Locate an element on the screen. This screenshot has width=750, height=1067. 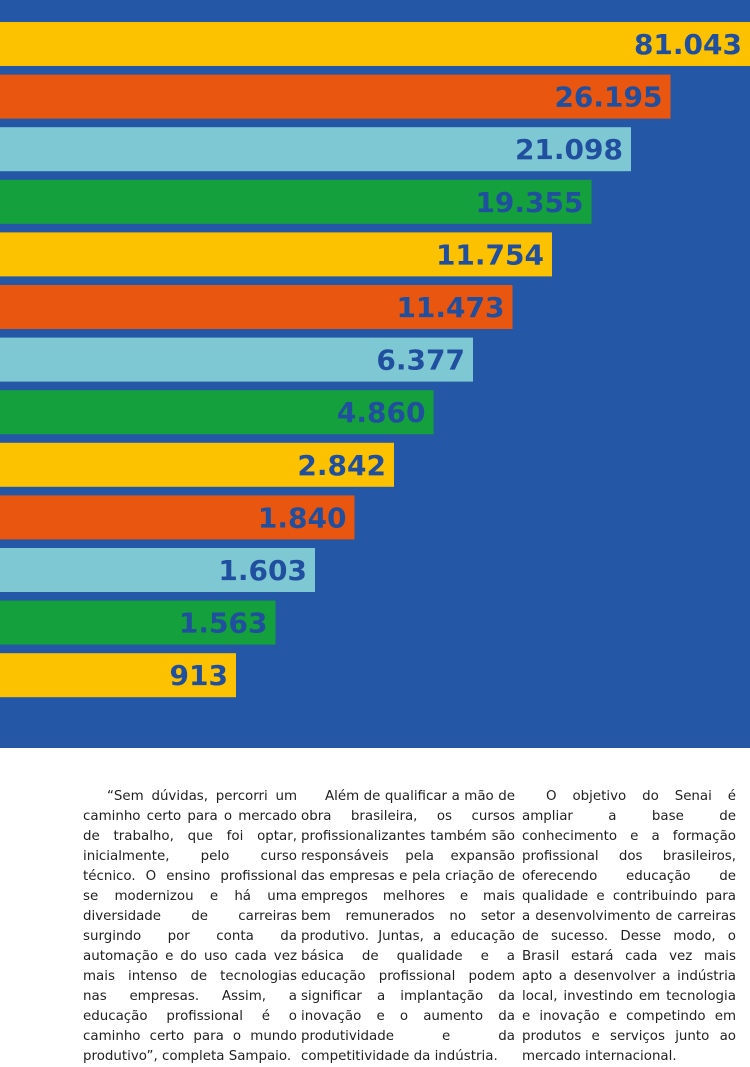
bar-value-label-9: 2.842 is located at coordinates (341, 465).